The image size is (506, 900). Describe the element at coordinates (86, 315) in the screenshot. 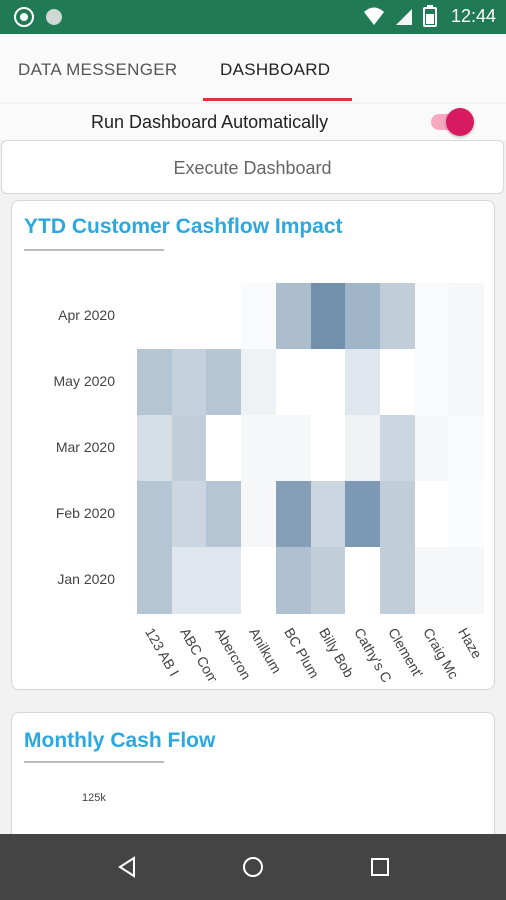

I see `y-tick-label: Apr 2020` at that location.